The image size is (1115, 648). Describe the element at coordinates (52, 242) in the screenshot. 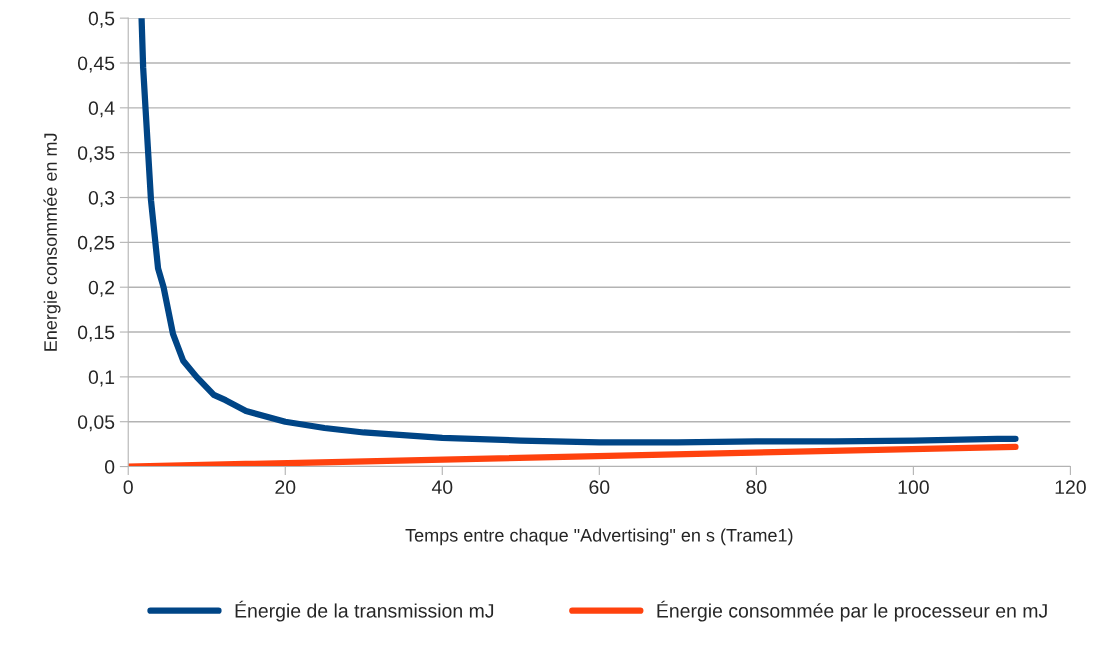

I see `y-axis-title: Energie consommée en mJ` at that location.